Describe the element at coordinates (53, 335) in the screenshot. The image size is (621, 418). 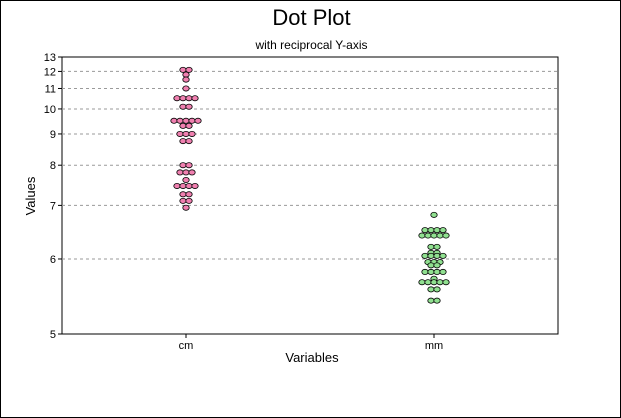
I see `y-tick-label: 5` at that location.